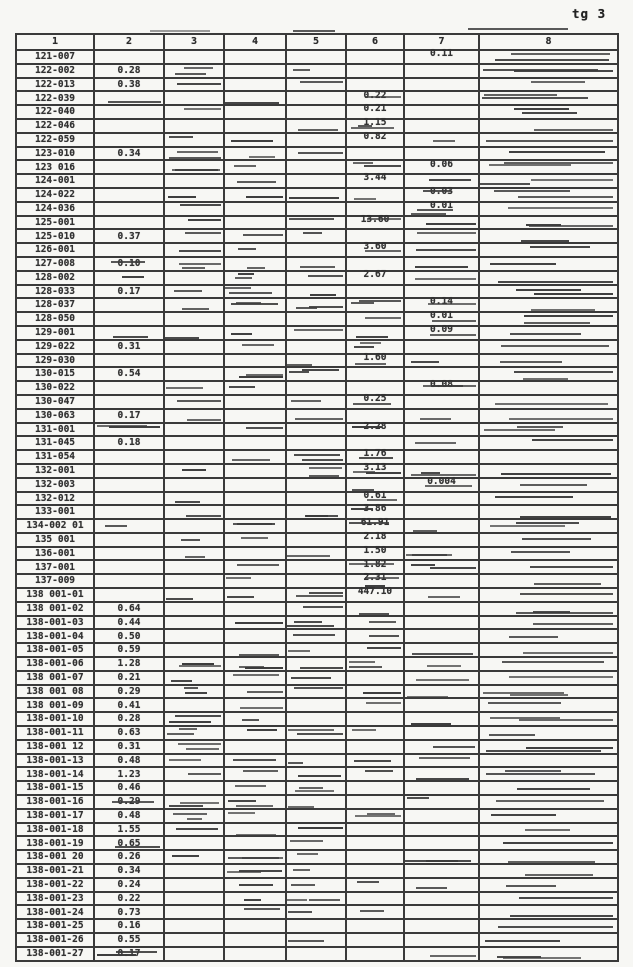 Image resolution: width=633 pixels, height=967 pixels. I want to click on row-id: 130-015, so click(55, 374).